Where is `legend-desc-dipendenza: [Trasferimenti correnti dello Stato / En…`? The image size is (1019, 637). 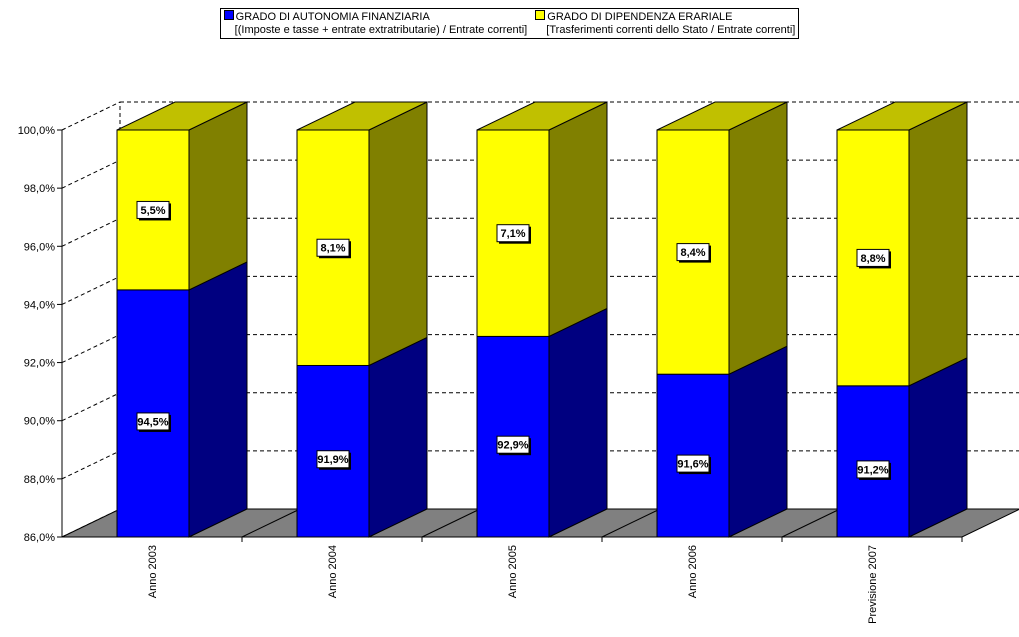 legend-desc-dipendenza: [Trasferimenti correnti dello Stato / En… is located at coordinates (671, 30).